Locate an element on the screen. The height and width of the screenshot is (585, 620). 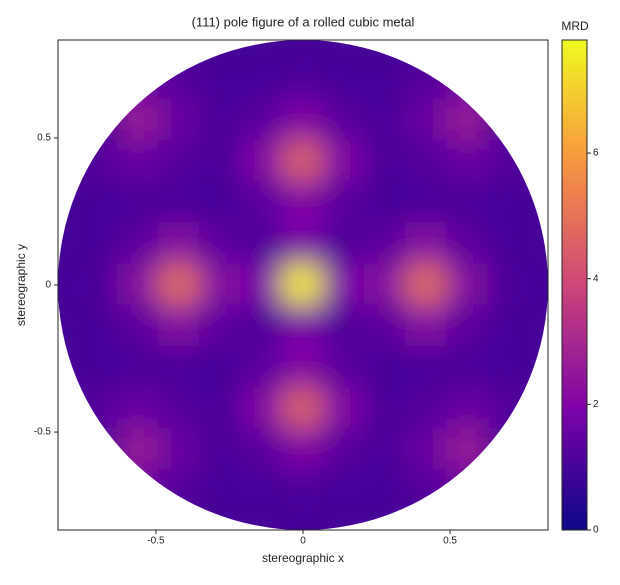
y-tick-label: -0.5 is located at coordinates (43, 432).